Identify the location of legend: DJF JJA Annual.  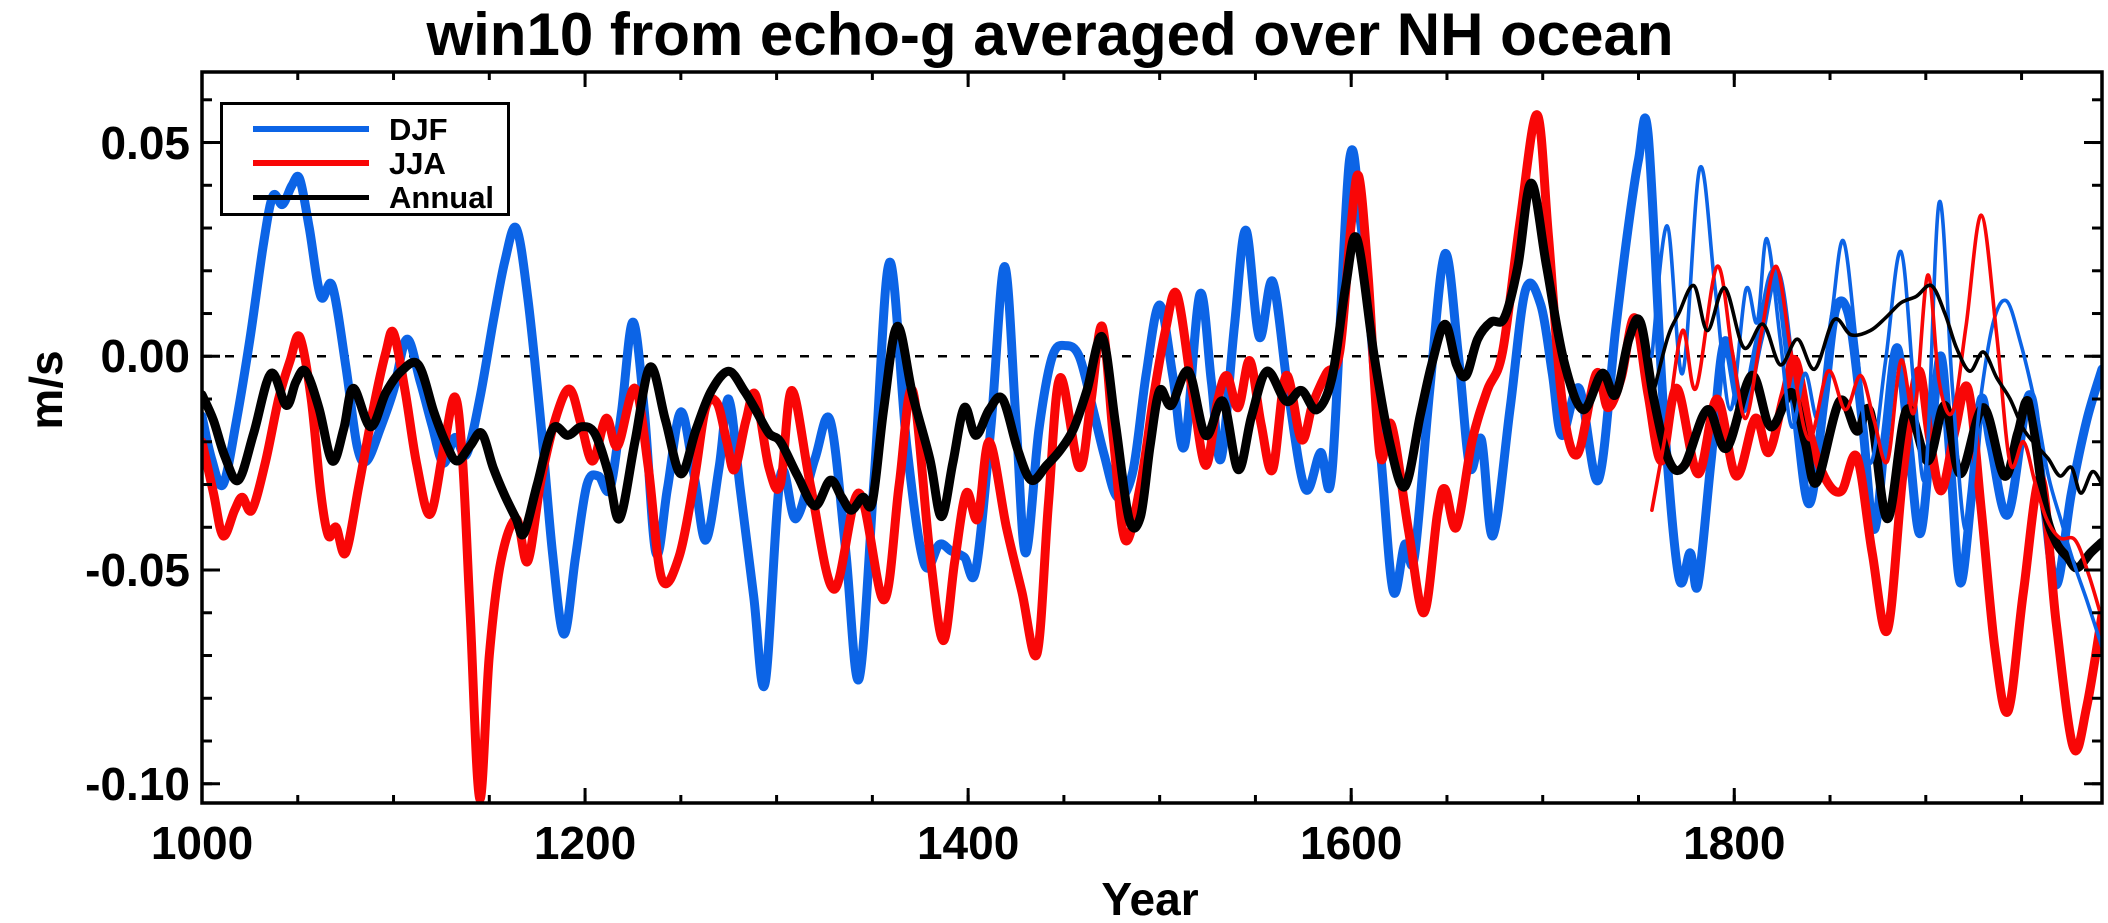
(365, 159).